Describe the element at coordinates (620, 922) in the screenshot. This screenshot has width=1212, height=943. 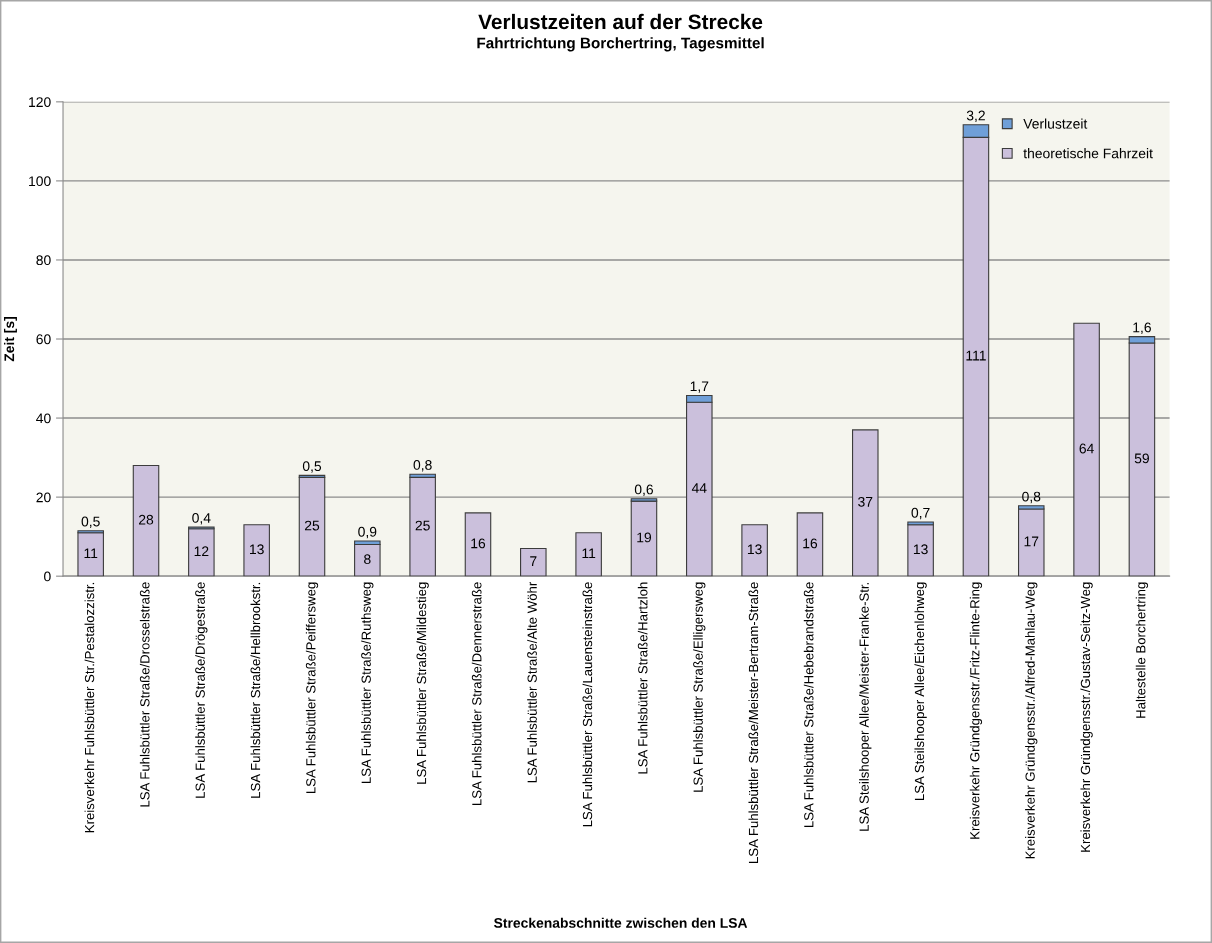
I see `x-axis-title: Streckenabschnitte zwischen den LSA` at that location.